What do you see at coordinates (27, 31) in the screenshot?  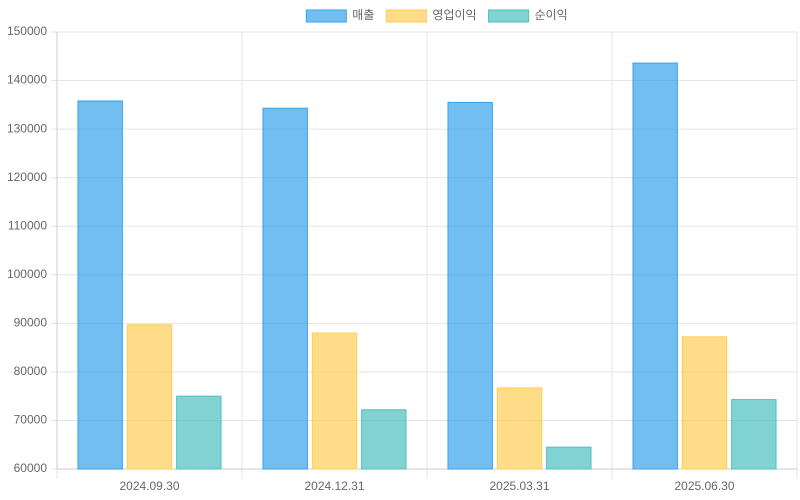 I see `y-tick-label: 150000` at bounding box center [27, 31].